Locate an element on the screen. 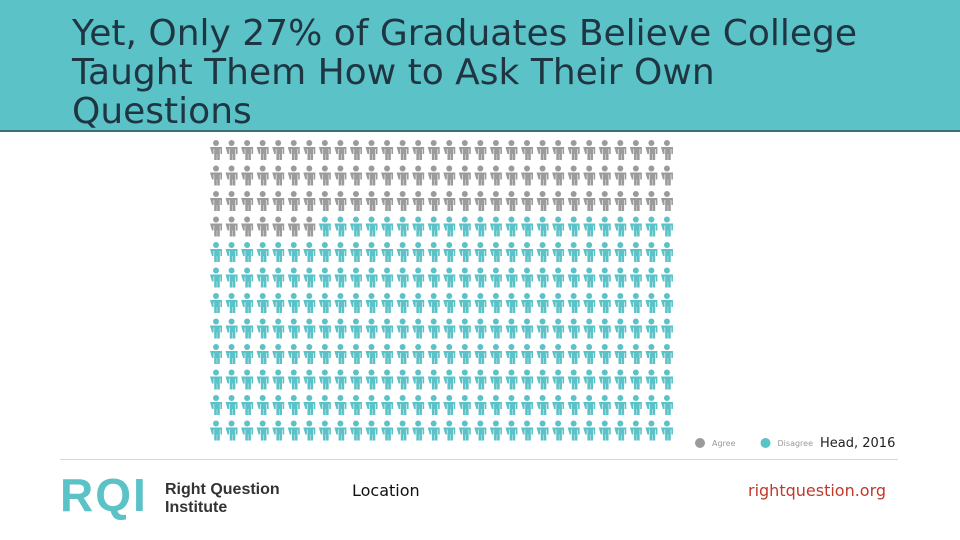 This screenshot has height=540, width=960. location: Location is located at coordinates (386, 490).